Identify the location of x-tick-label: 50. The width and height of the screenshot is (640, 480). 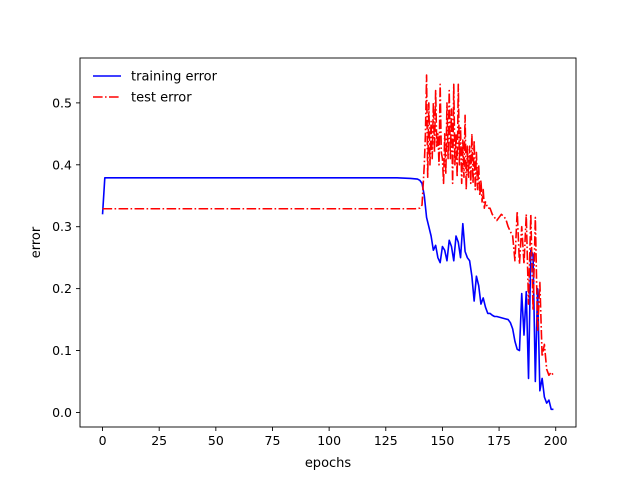
(216, 440).